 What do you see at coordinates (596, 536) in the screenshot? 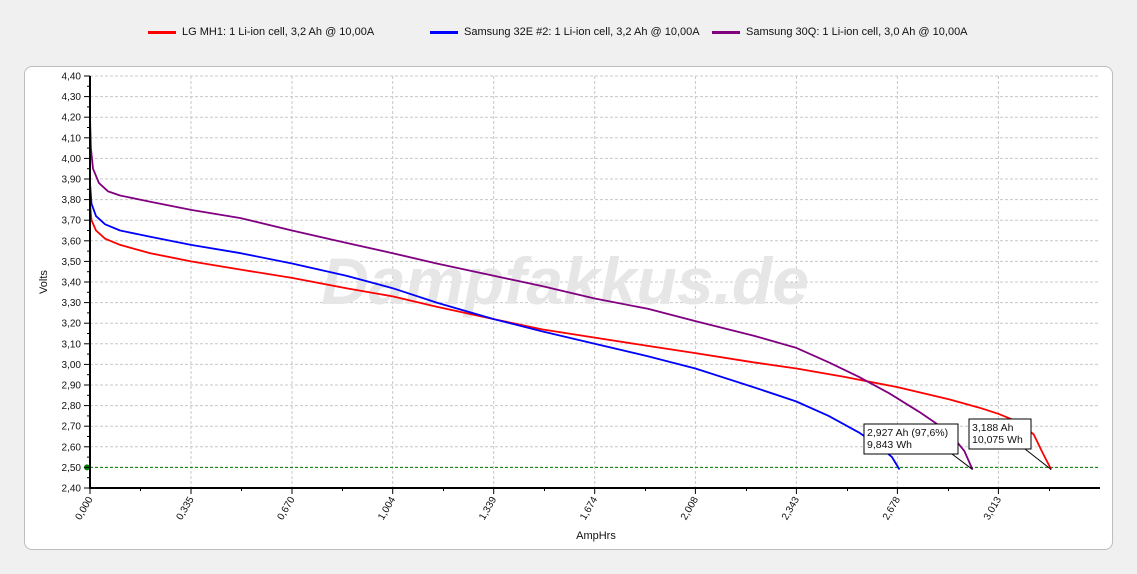
I see `x-axis-title: AmpHrs` at bounding box center [596, 536].